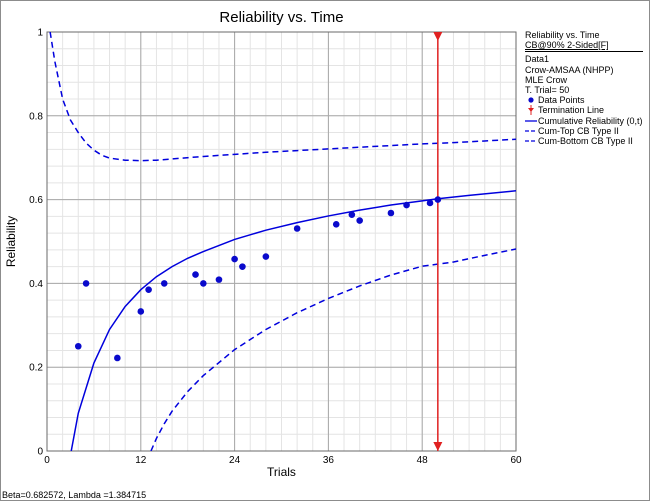  I want to click on solid-line-icon, so click(531, 120).